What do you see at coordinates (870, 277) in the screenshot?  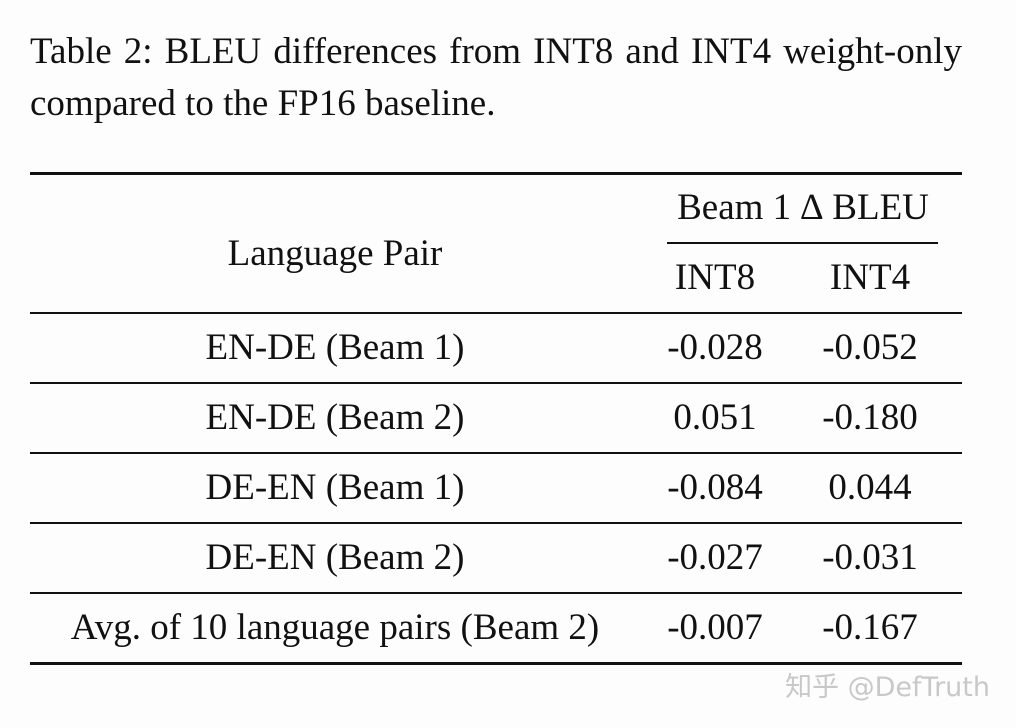 I see `header-int4: INT4` at bounding box center [870, 277].